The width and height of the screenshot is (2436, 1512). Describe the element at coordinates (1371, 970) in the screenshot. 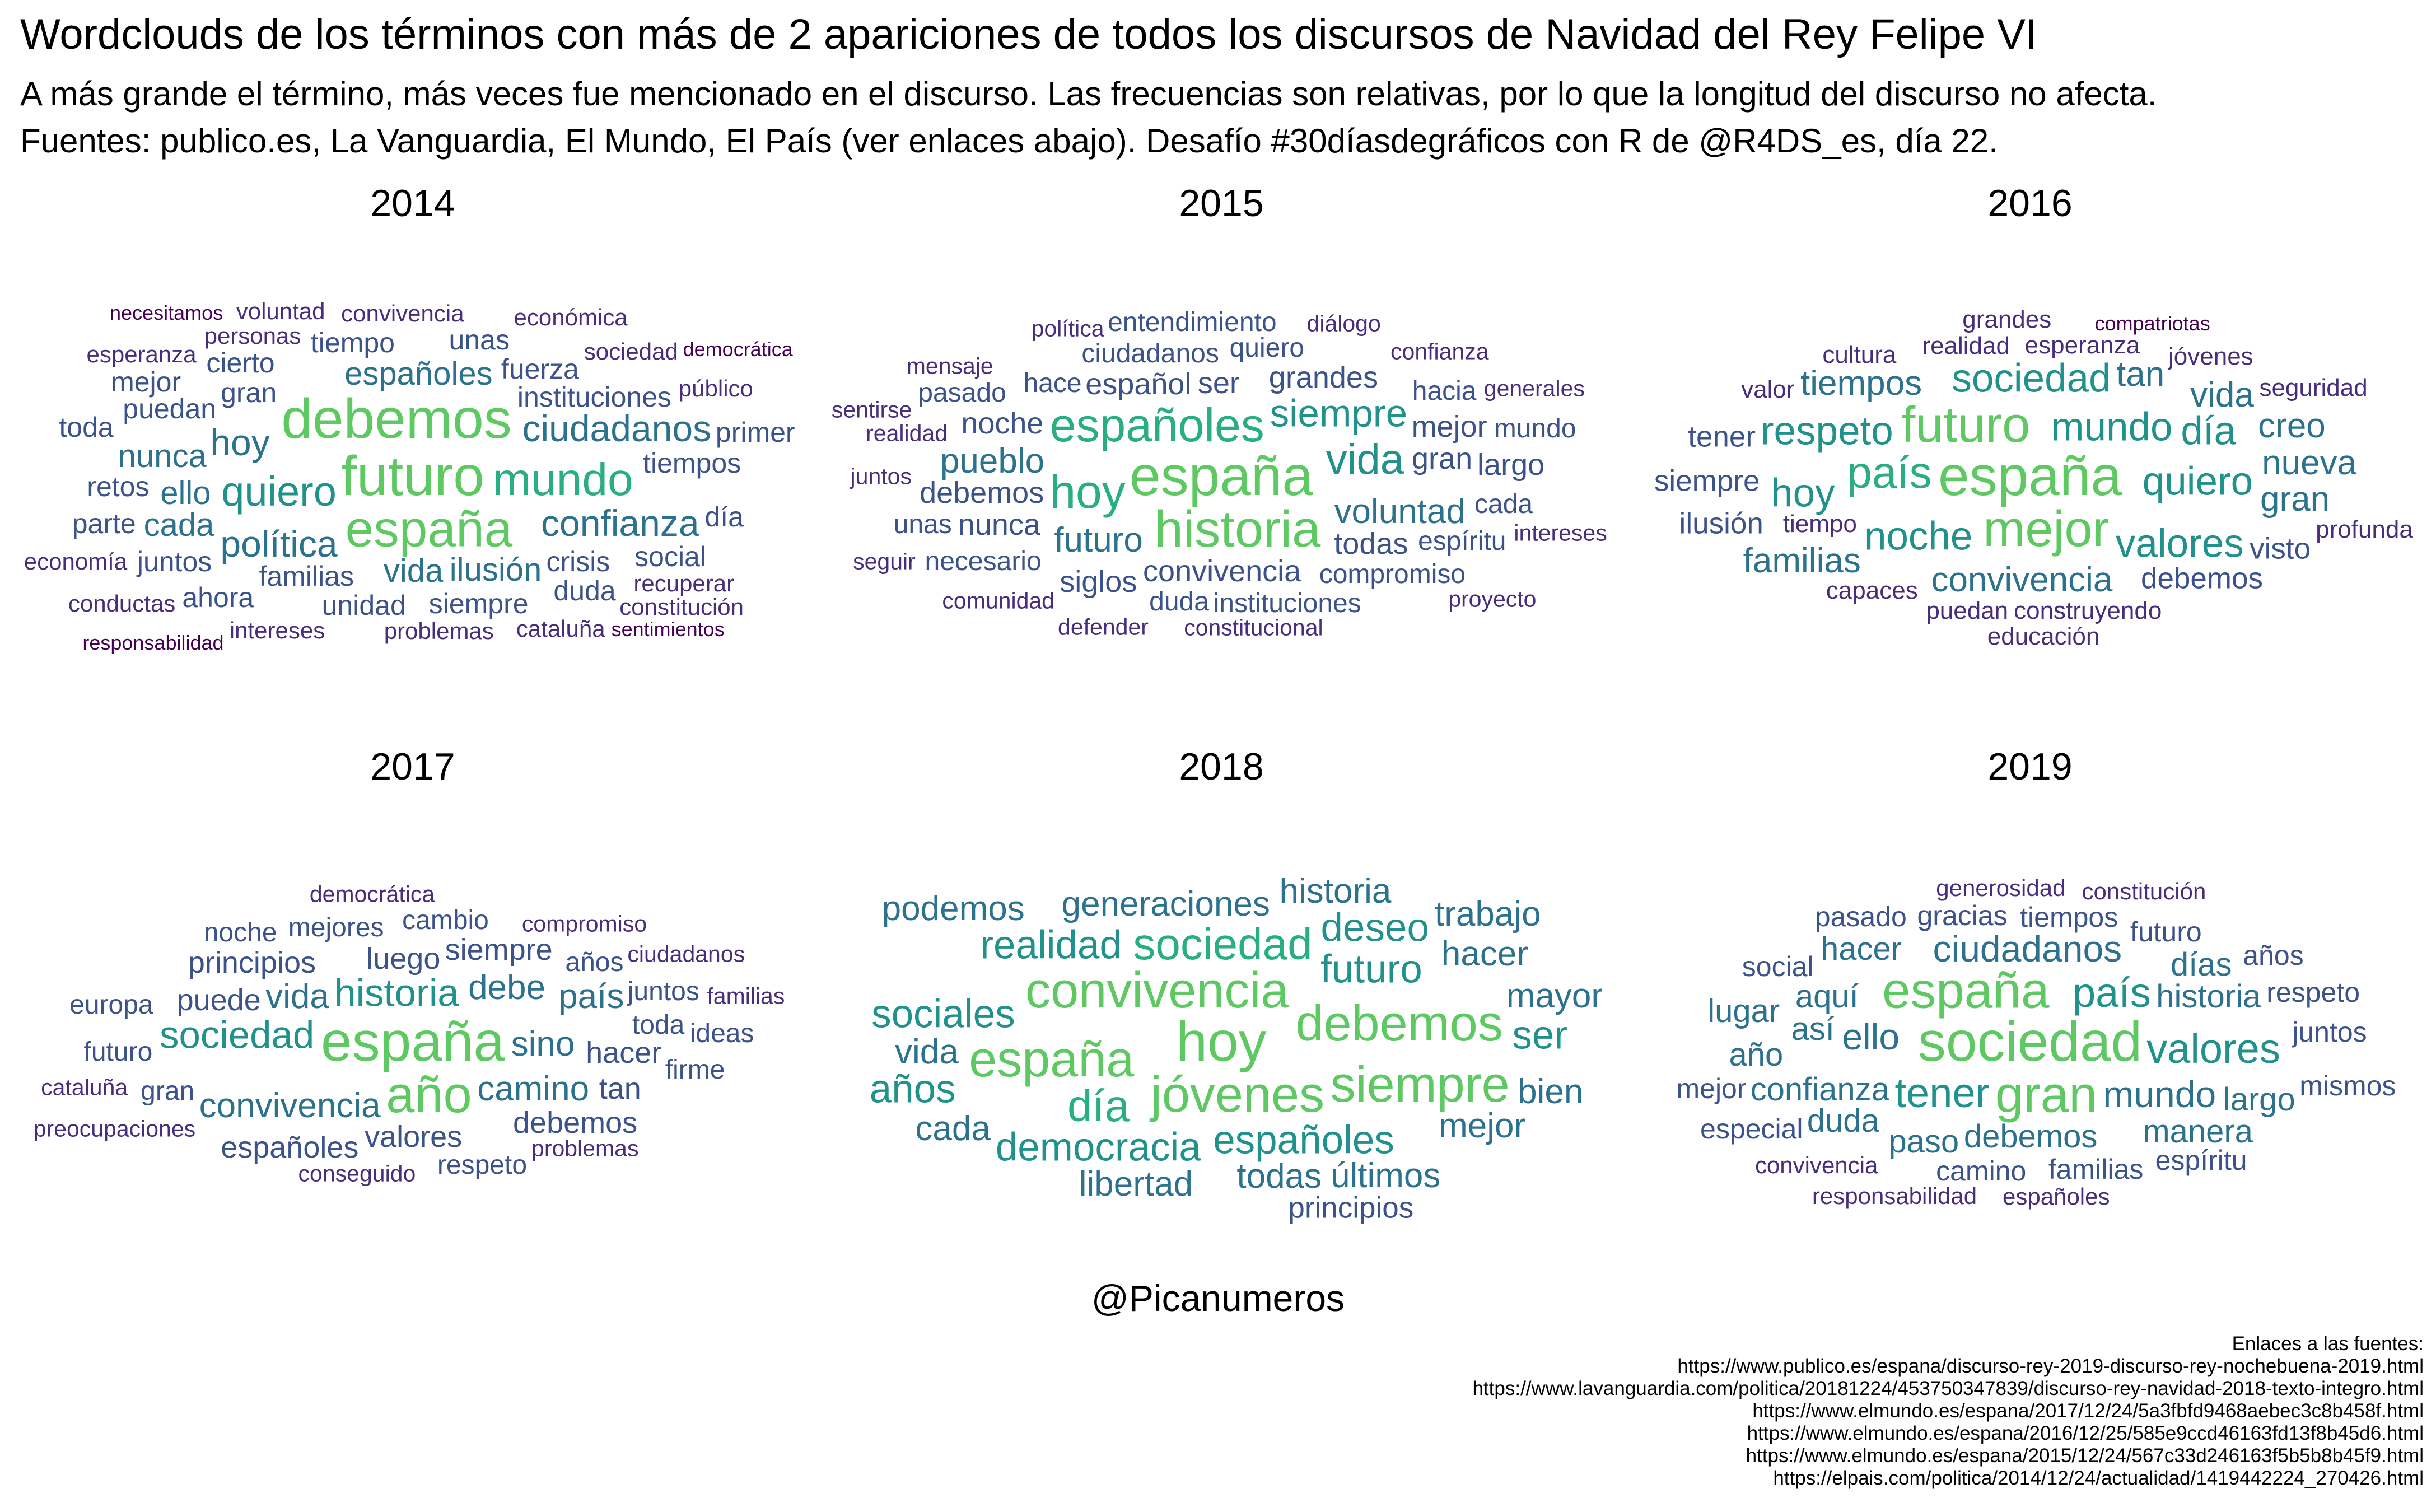

I see `word-2018-futuro: futuro` at that location.